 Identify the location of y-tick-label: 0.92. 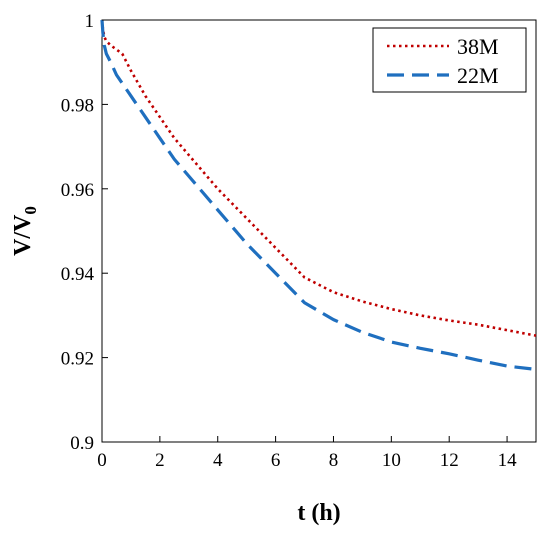
(77, 359).